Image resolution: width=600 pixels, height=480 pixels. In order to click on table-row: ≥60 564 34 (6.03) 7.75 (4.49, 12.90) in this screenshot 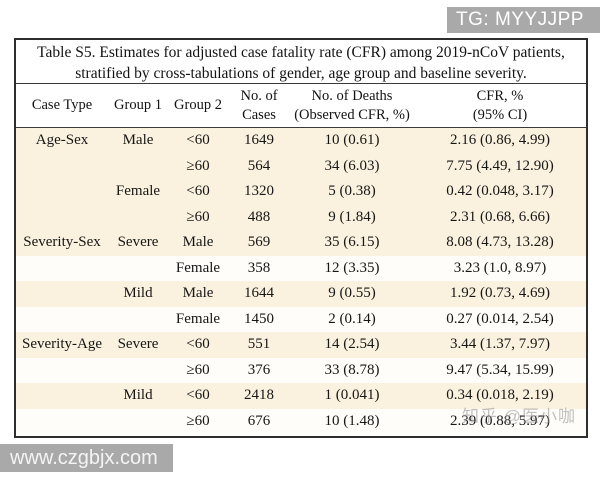, I will do `click(301, 166)`.